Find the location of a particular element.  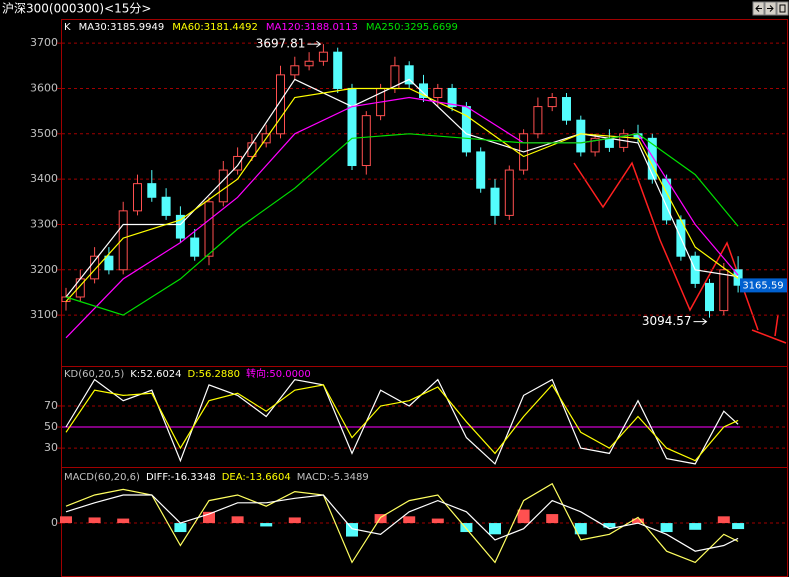

zigzag-line is located at coordinates (666, 246).